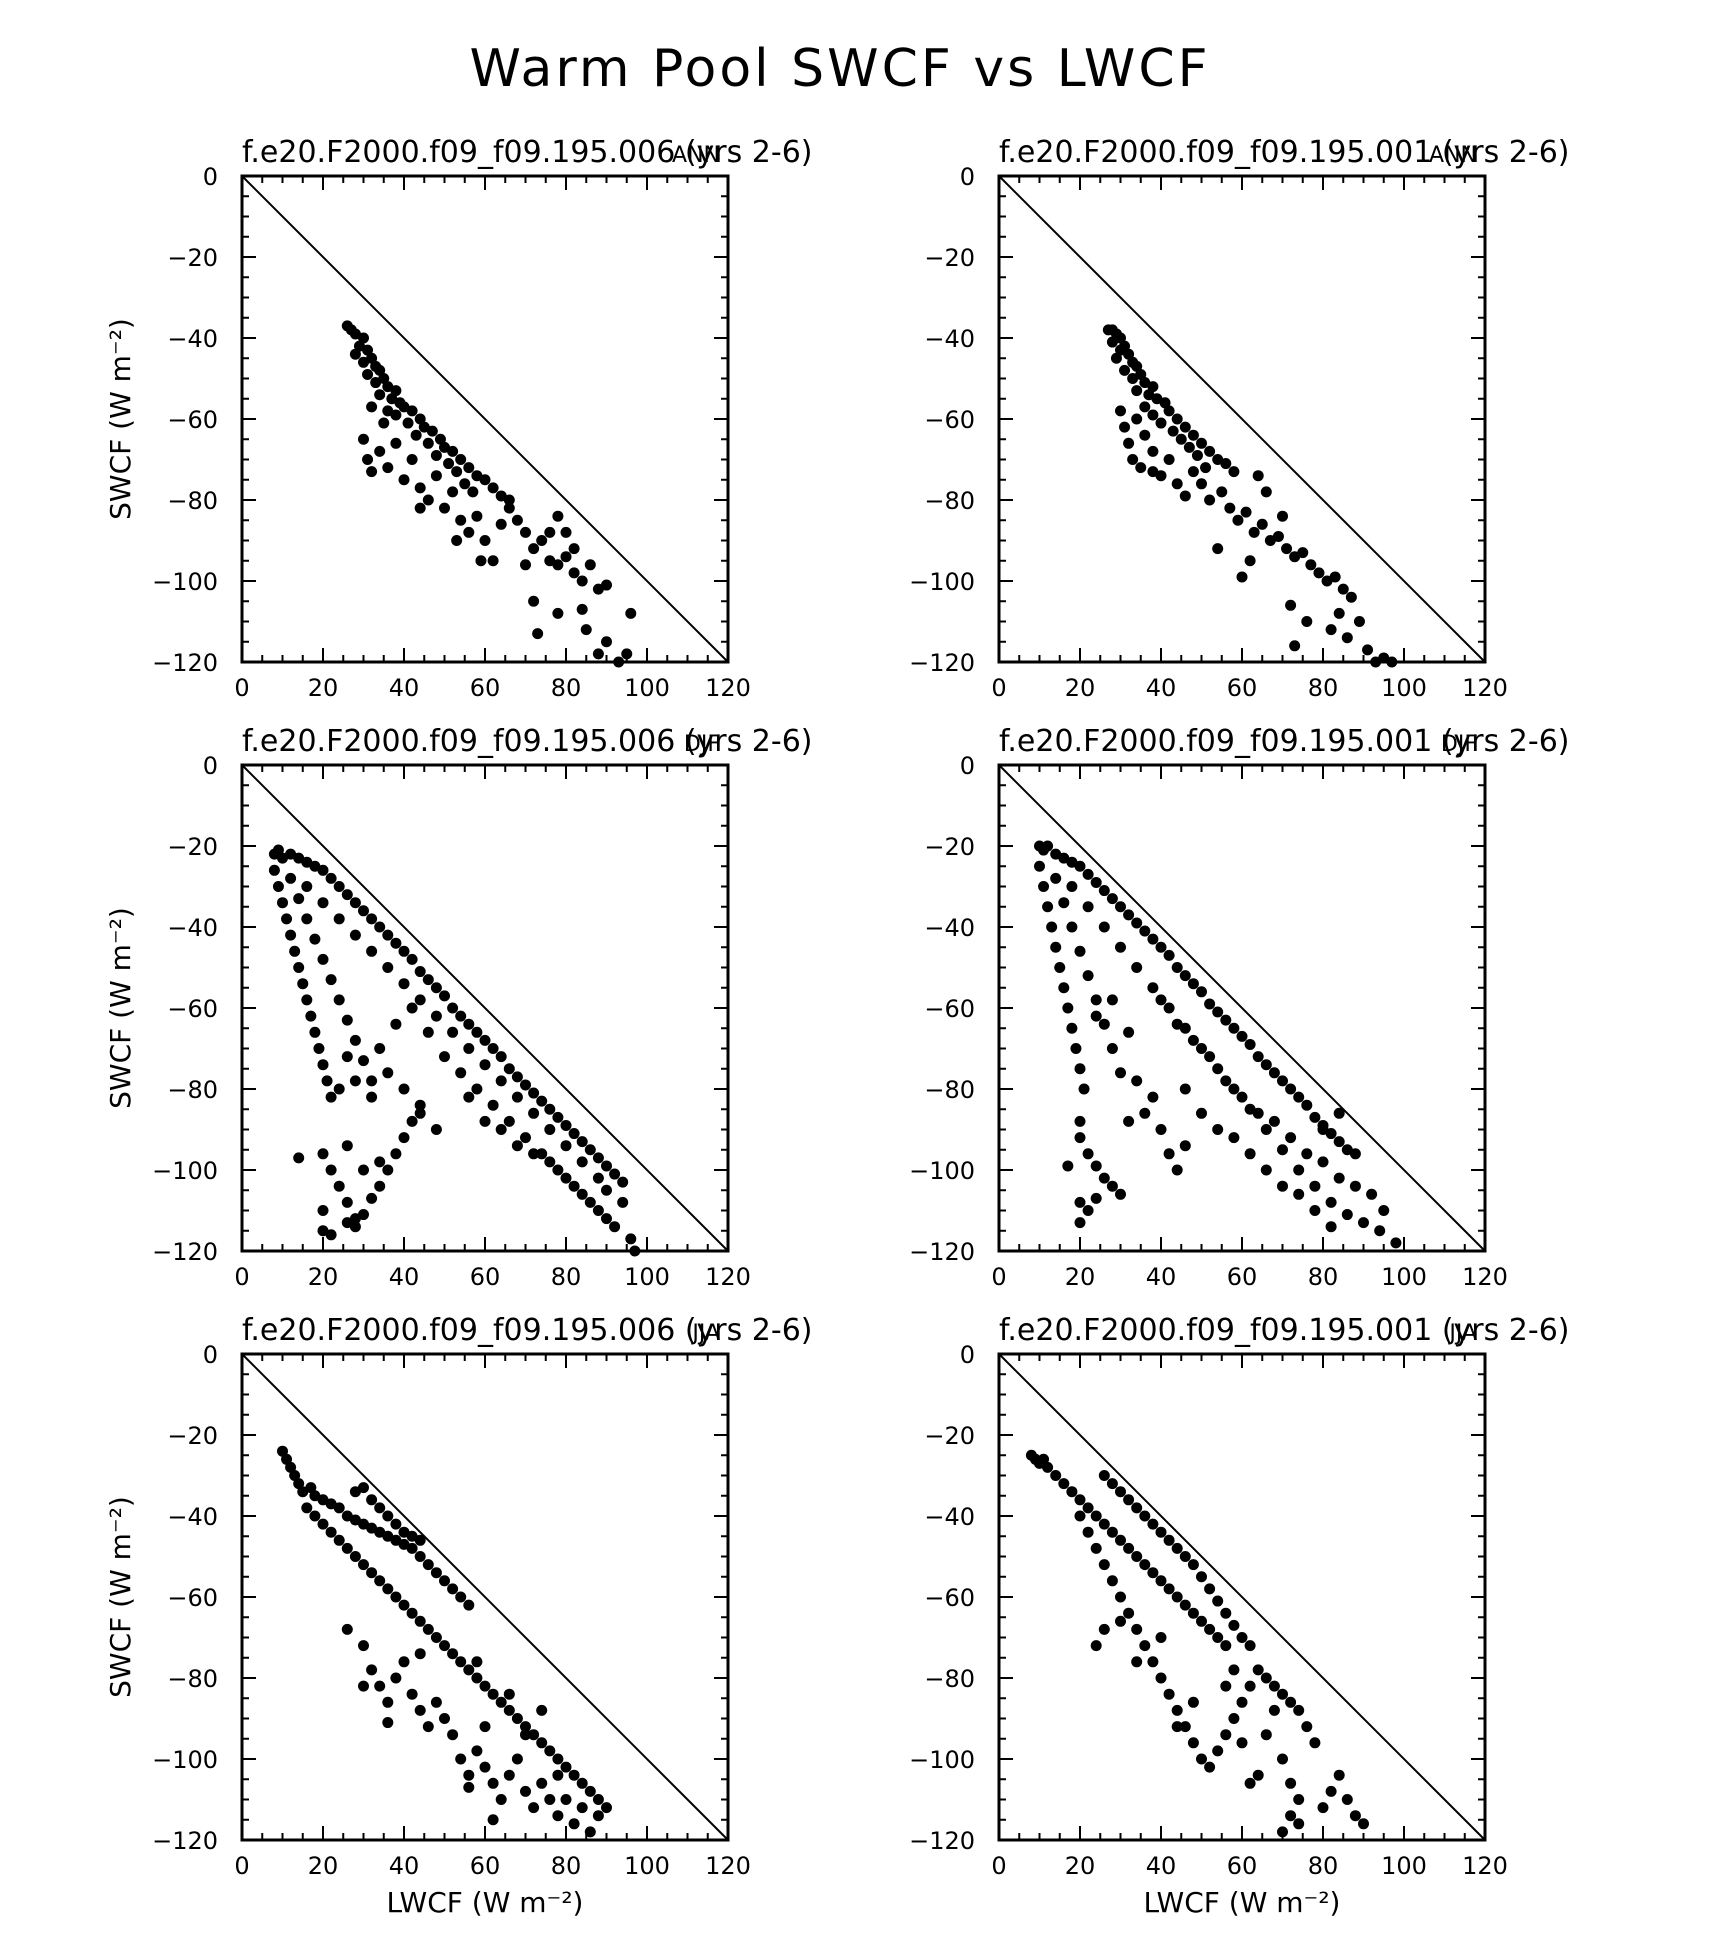  I want to click on x-tick-label: 80, so click(1323, 1277).